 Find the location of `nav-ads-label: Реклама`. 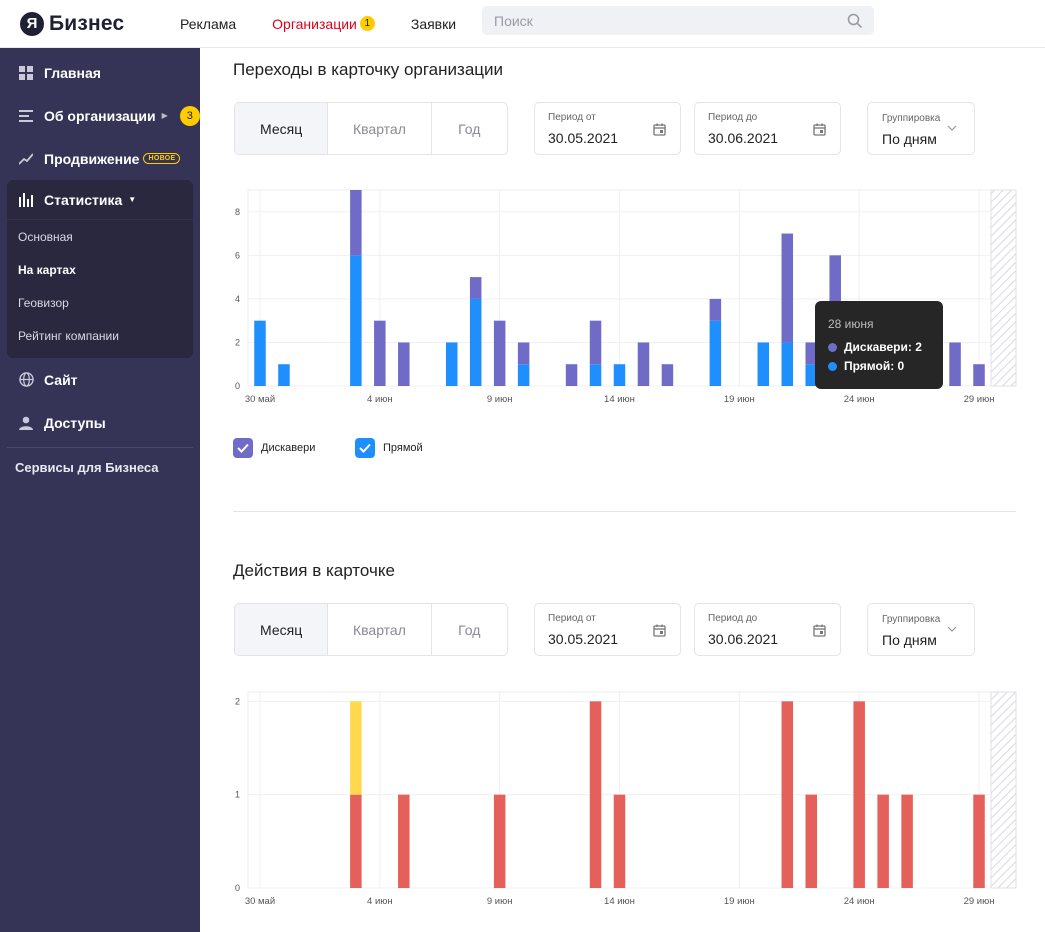

nav-ads-label: Реклама is located at coordinates (208, 23).